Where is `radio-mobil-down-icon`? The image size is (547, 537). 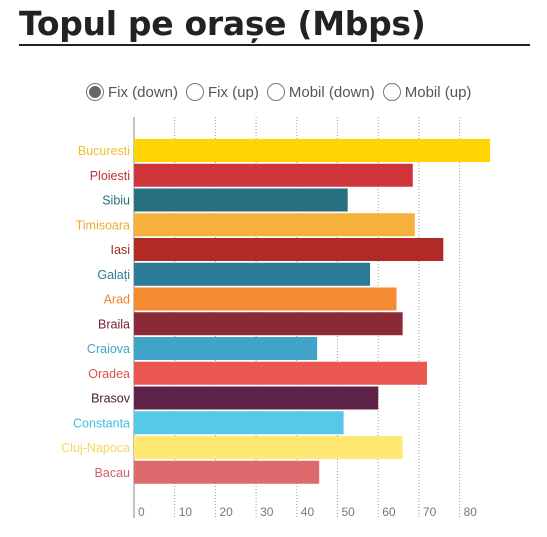
radio-mobil-down-icon is located at coordinates (275, 92).